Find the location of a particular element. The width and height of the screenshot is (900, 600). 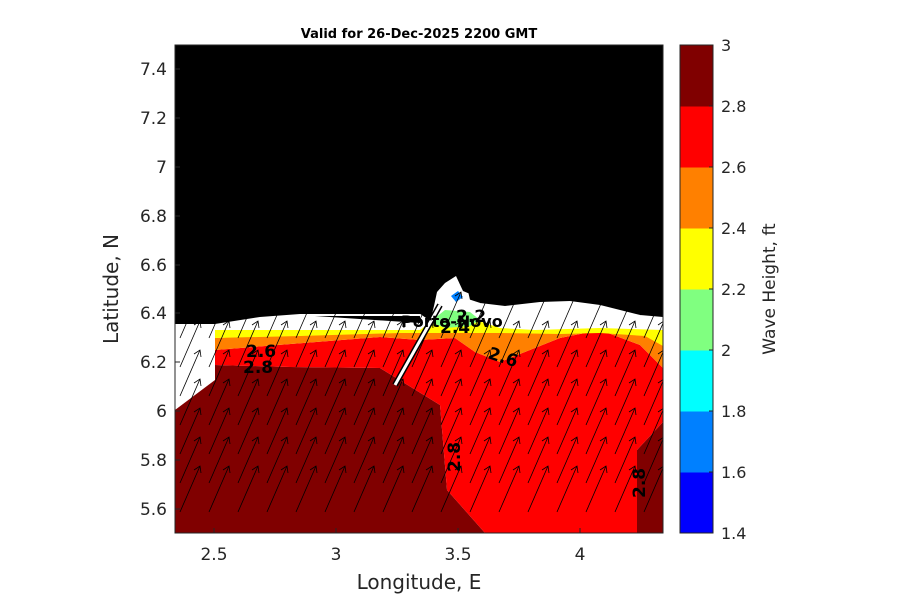

x-tick-label: 3.5 is located at coordinates (457, 555).